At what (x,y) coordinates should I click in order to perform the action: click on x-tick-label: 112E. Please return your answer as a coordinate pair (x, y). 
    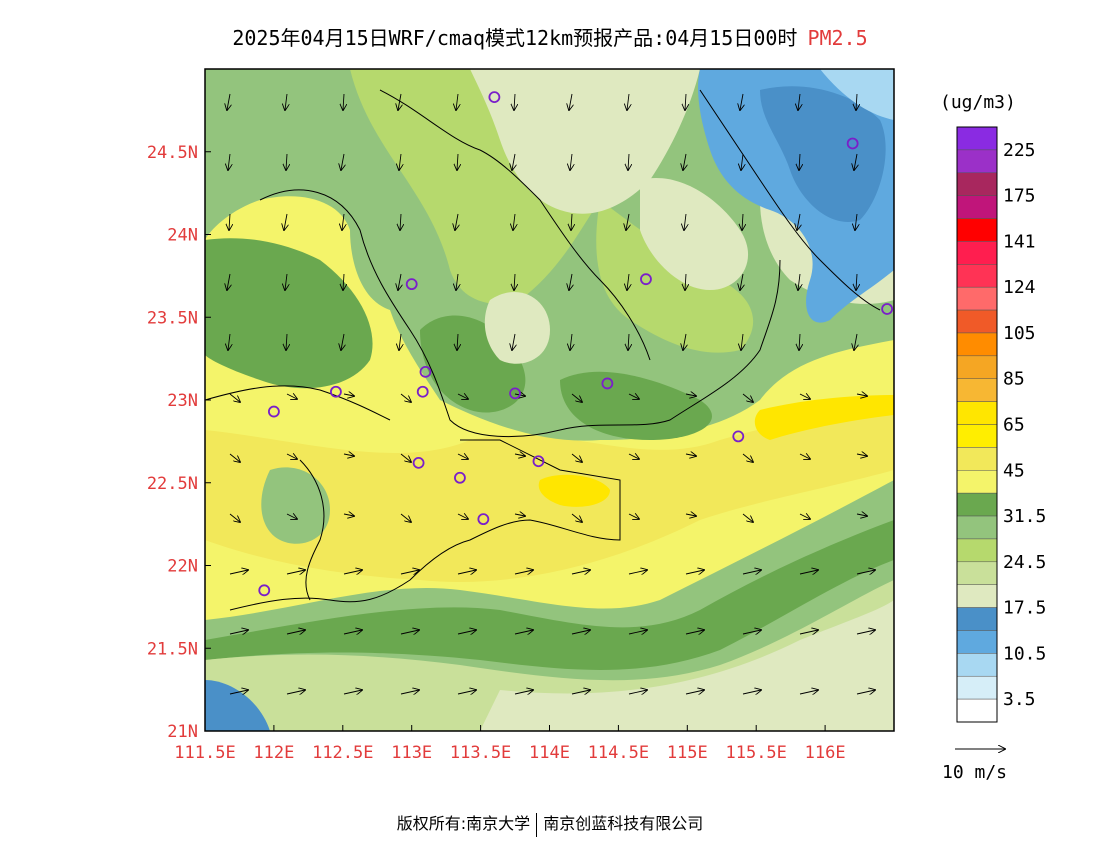
    Looking at the image, I should click on (273, 753).